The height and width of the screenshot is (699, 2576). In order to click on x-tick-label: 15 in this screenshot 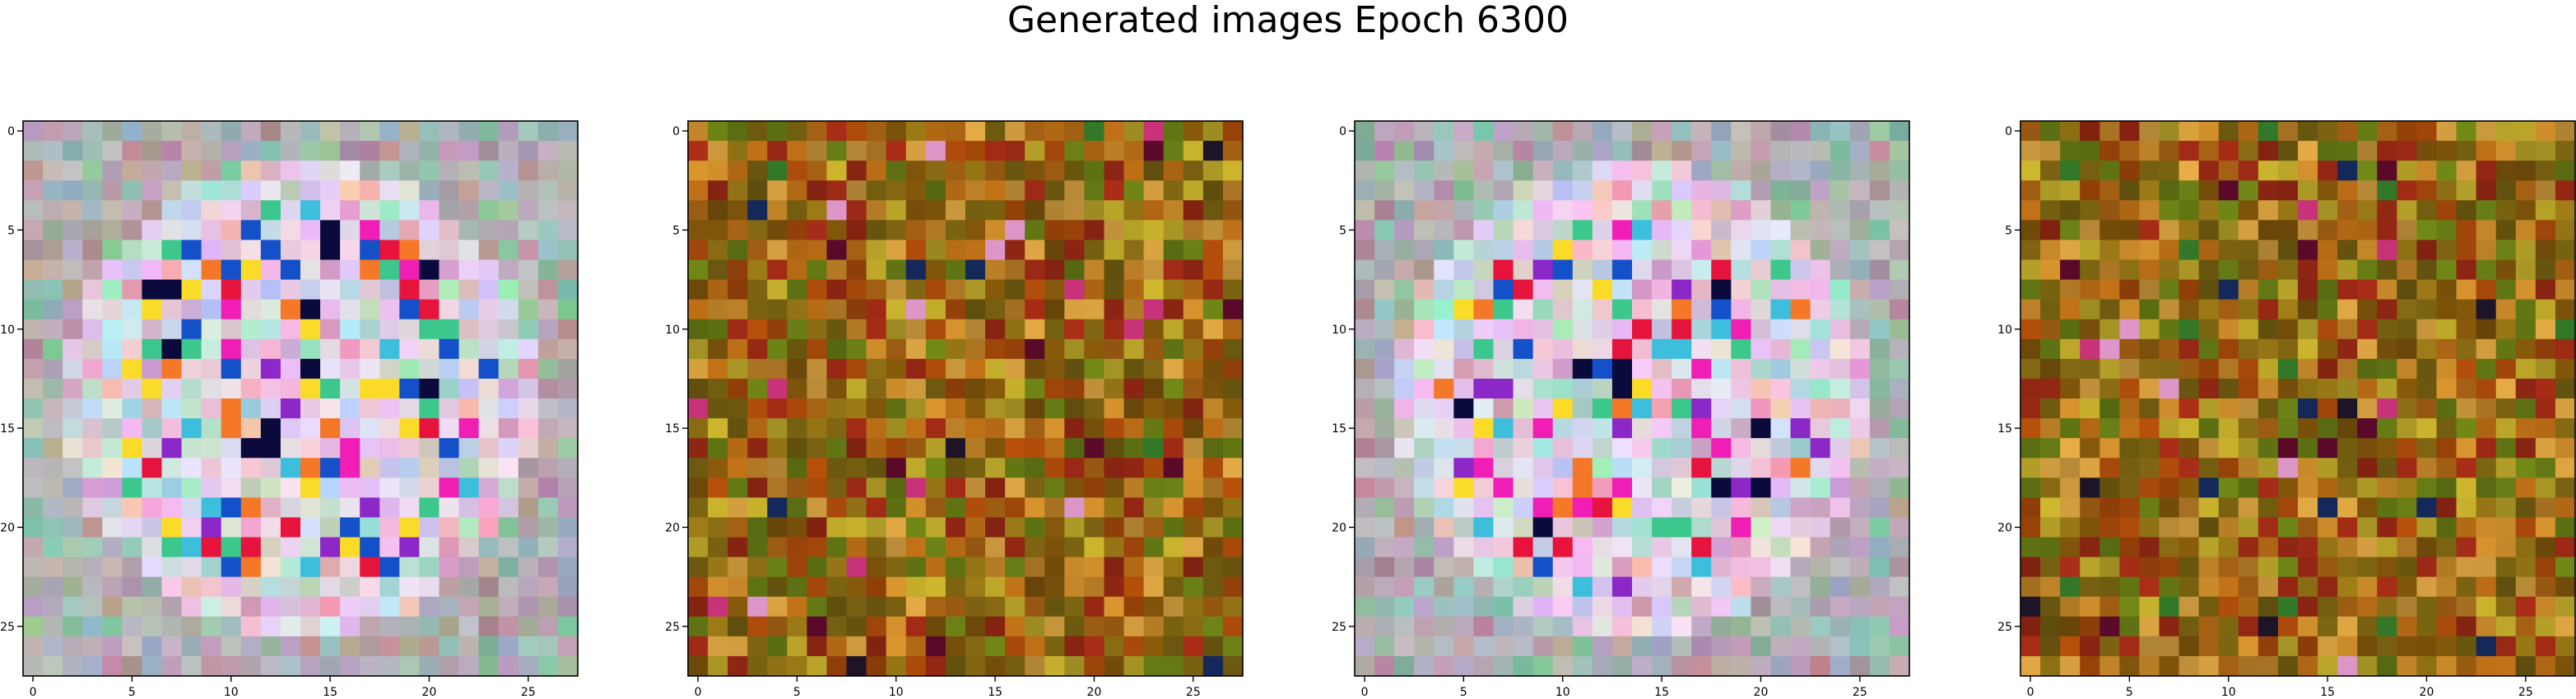, I will do `click(1661, 691)`.